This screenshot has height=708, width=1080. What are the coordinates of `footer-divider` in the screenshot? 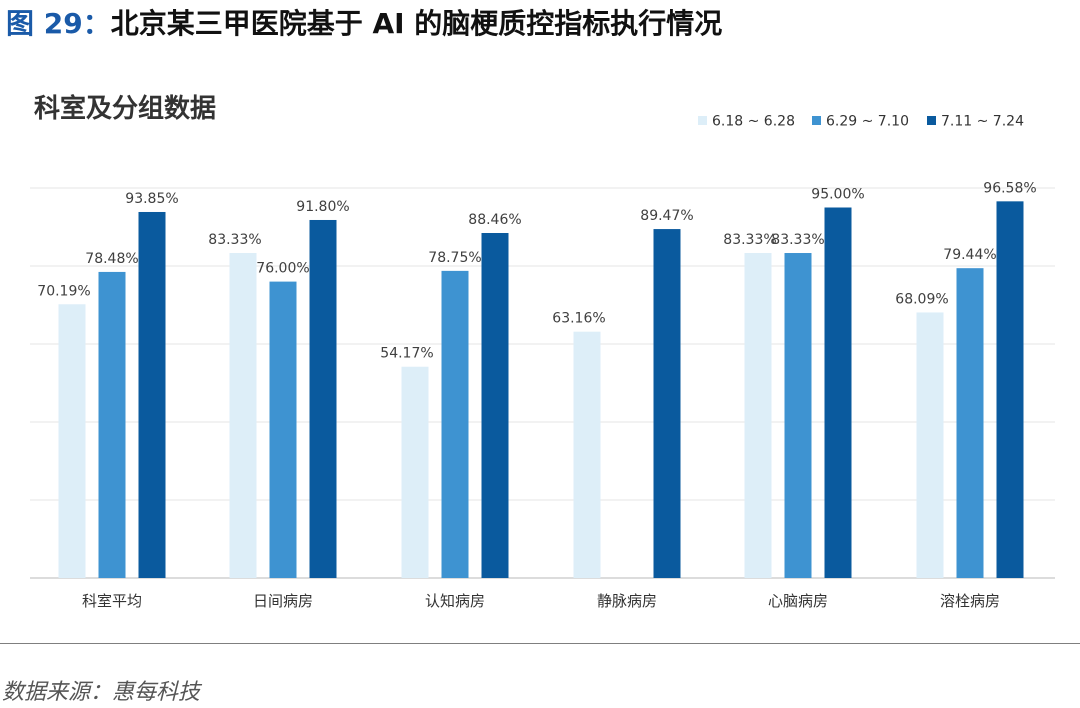 It's located at (540, 643).